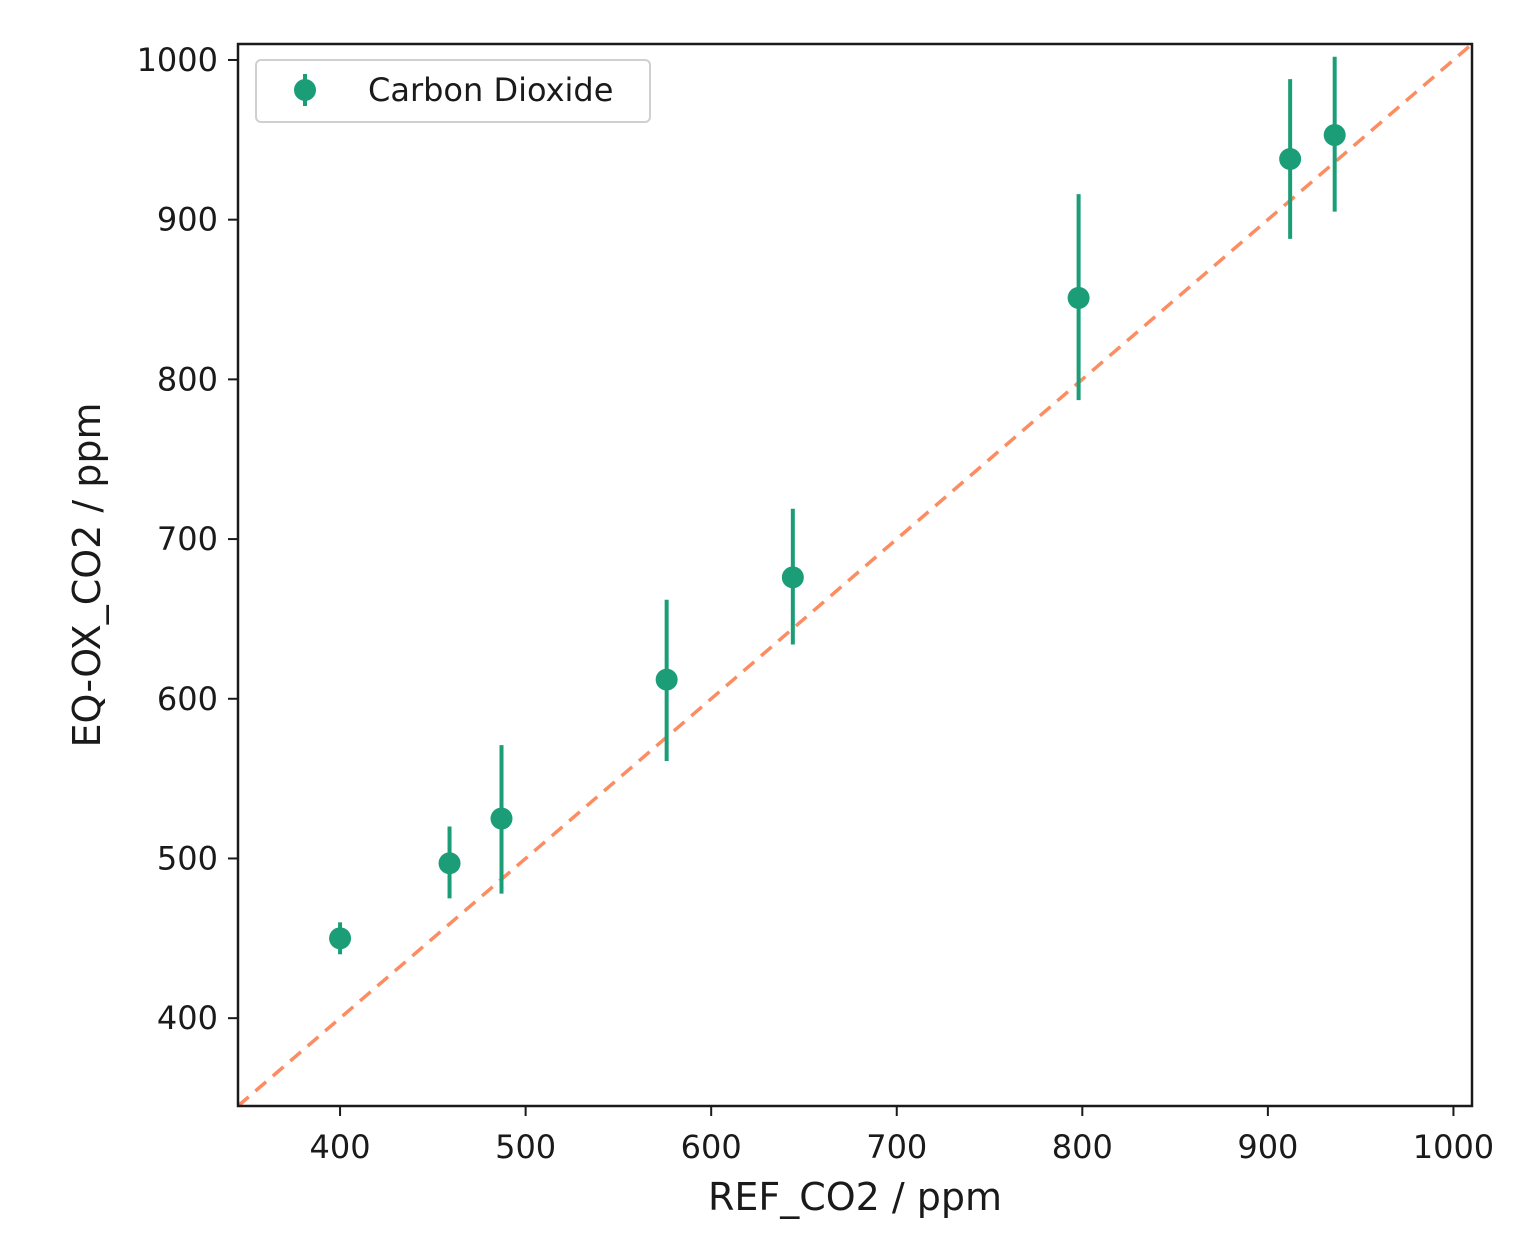  What do you see at coordinates (187, 1018) in the screenshot?
I see `y-tick-label: 400` at bounding box center [187, 1018].